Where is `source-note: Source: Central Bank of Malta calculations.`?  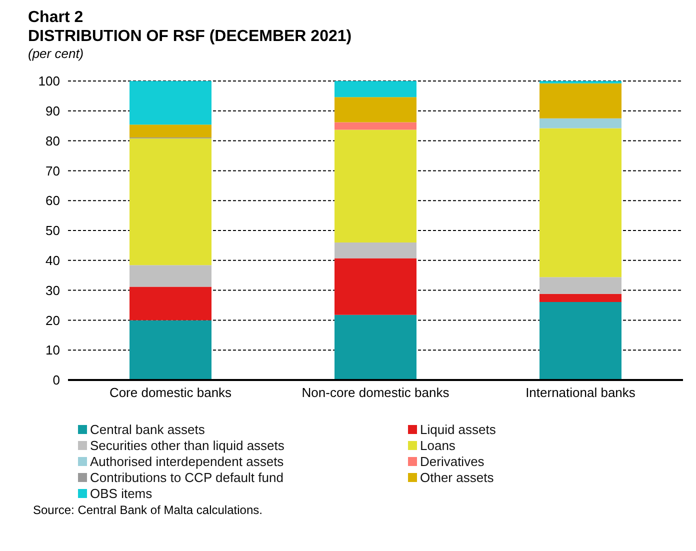 source-note: Source: Central Bank of Malta calculations. is located at coordinates (148, 510).